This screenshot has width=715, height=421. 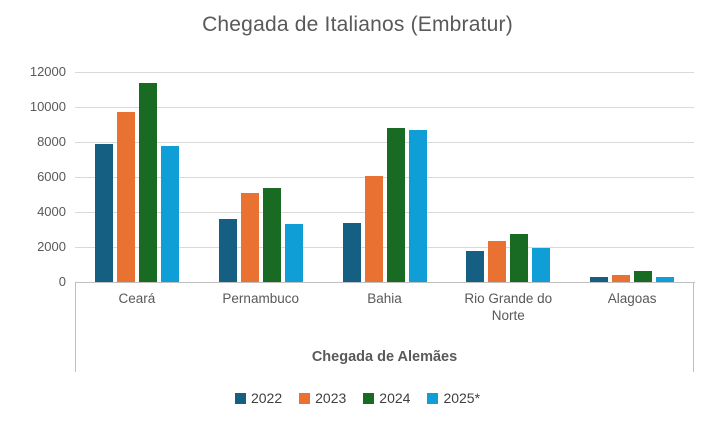 What do you see at coordinates (271, 235) in the screenshot?
I see `bar-2024-Pernambuco` at bounding box center [271, 235].